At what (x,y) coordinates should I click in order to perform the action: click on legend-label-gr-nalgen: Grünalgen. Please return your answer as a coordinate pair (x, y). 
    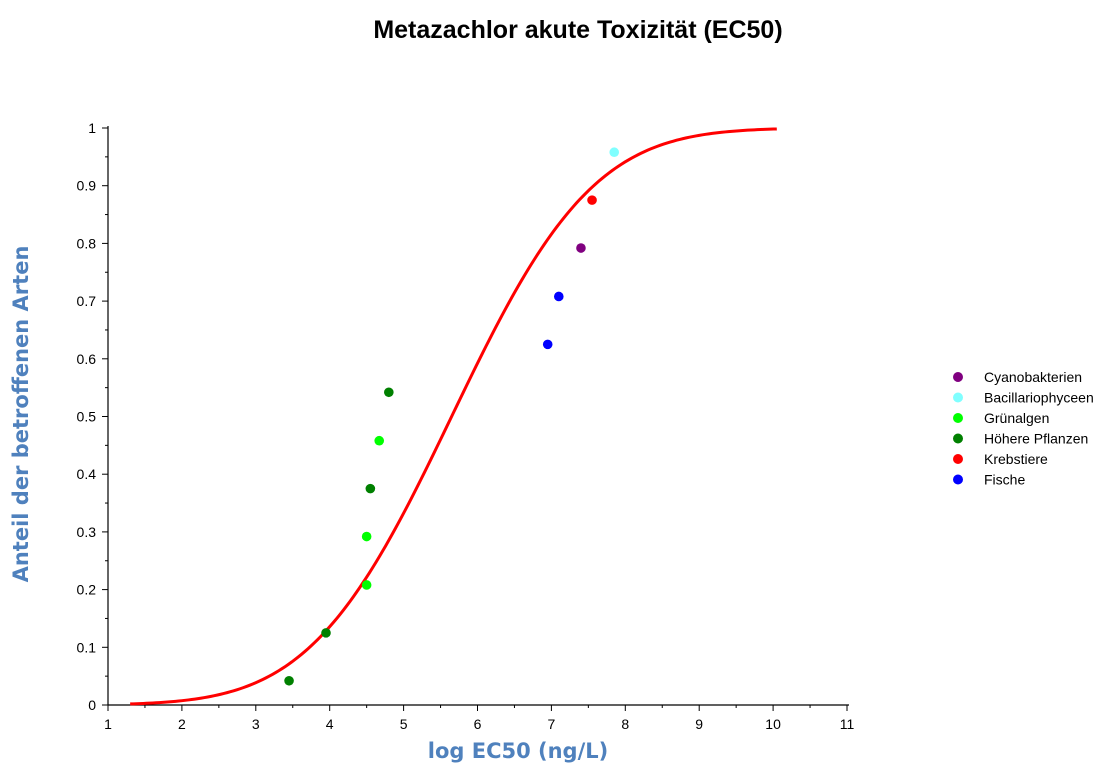
    Looking at the image, I should click on (1016, 418).